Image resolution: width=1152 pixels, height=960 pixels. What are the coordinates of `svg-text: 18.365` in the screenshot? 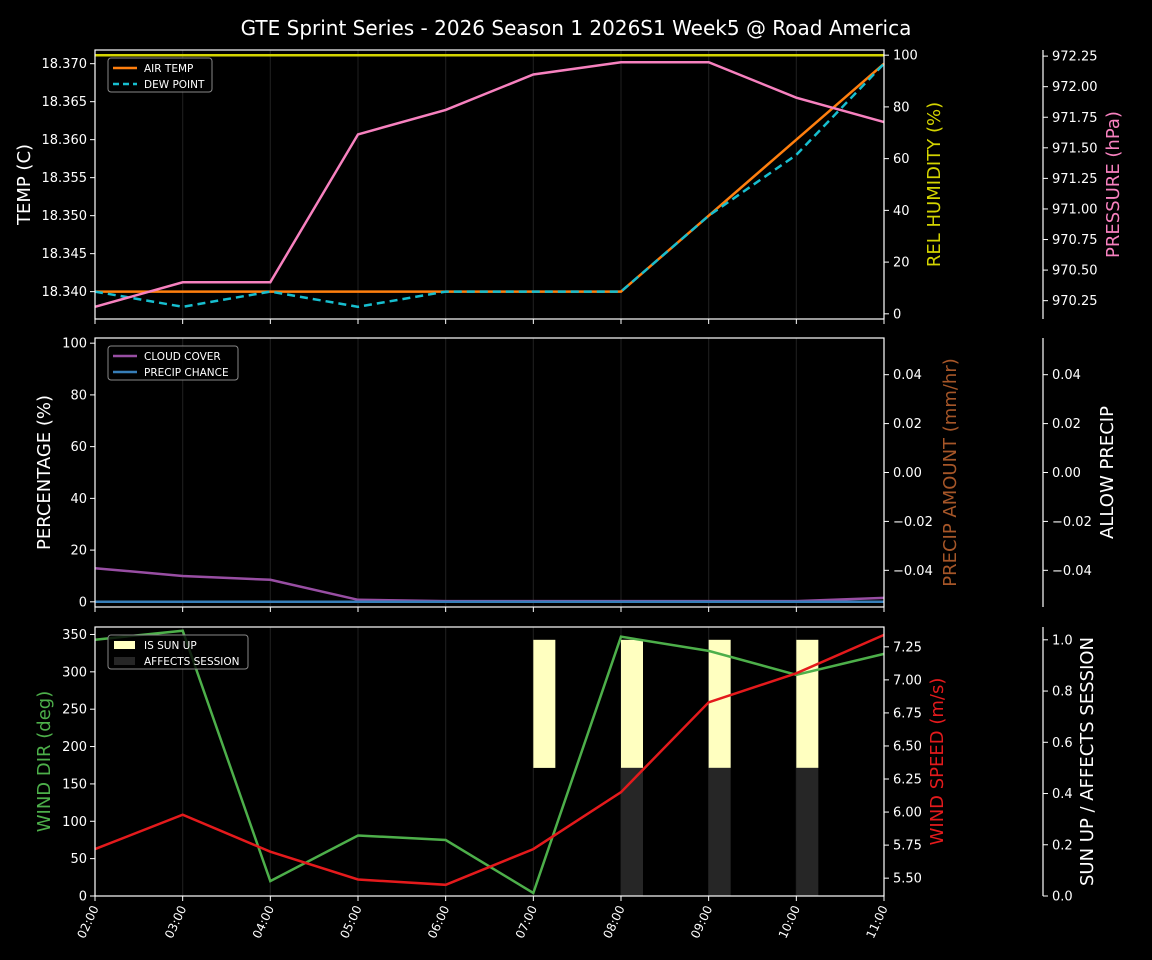 It's located at (65, 102).